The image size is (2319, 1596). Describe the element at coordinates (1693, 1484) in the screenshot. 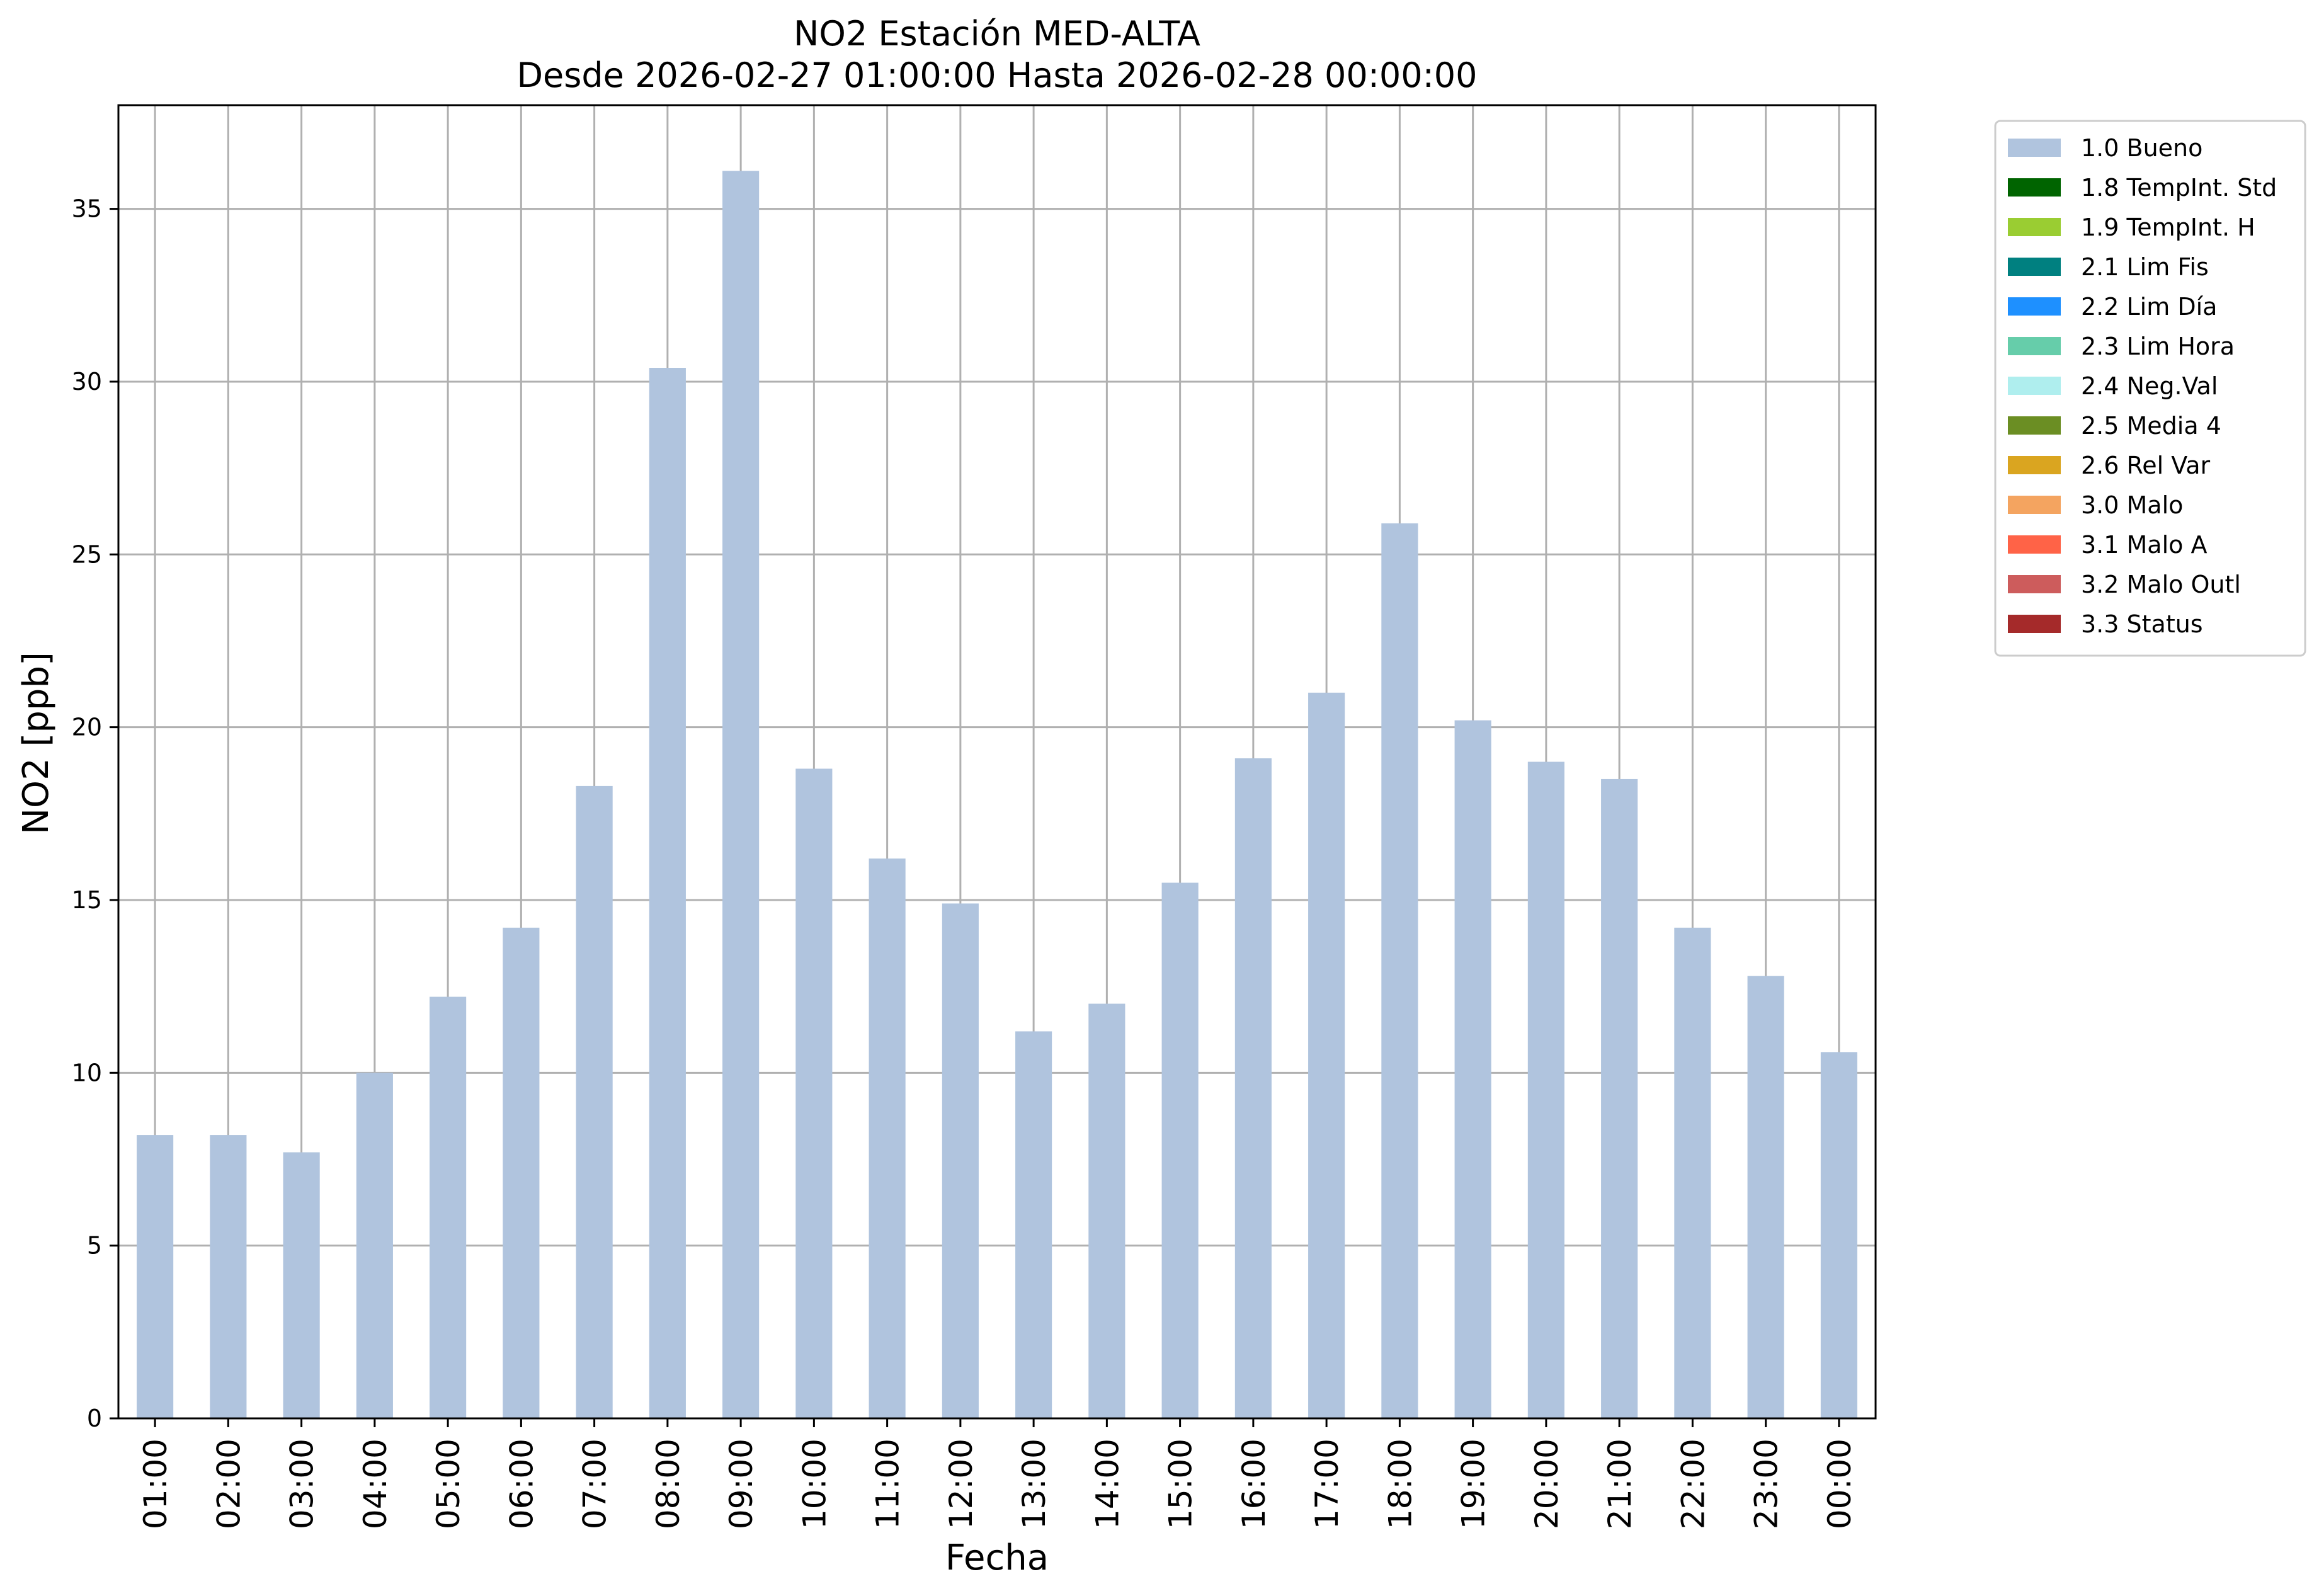

I see `x-tick-label: 22:00` at that location.